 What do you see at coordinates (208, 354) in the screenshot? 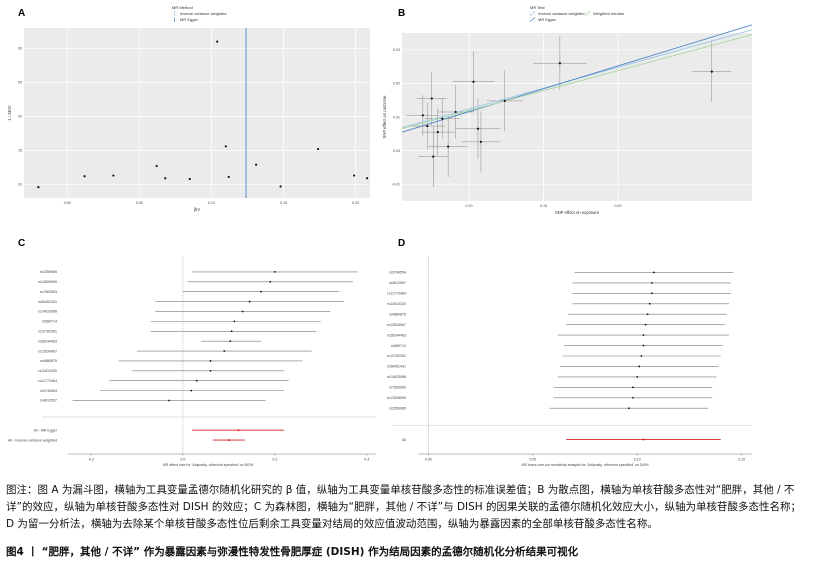
I see `forest-plot-background` at bounding box center [208, 354].